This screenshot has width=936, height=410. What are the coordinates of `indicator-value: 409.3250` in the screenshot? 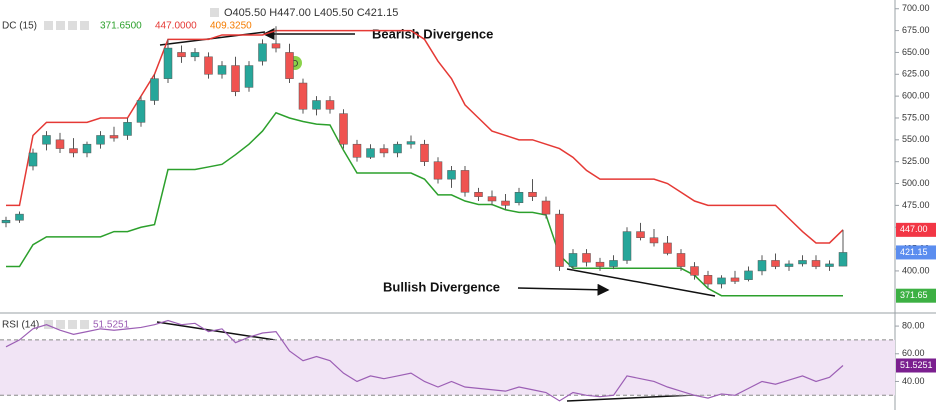 It's located at (231, 26).